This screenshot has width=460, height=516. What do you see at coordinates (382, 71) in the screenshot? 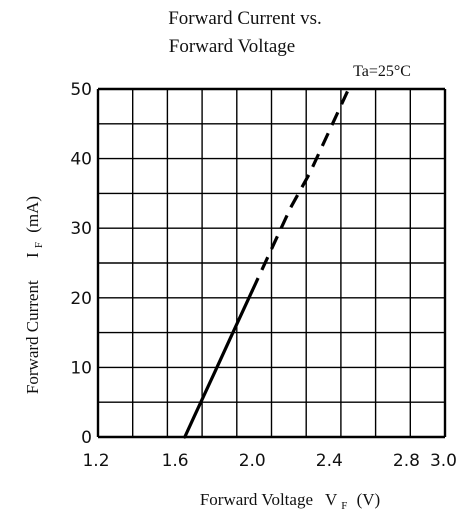
I see `temperature-annotation: Ta=25°C` at bounding box center [382, 71].